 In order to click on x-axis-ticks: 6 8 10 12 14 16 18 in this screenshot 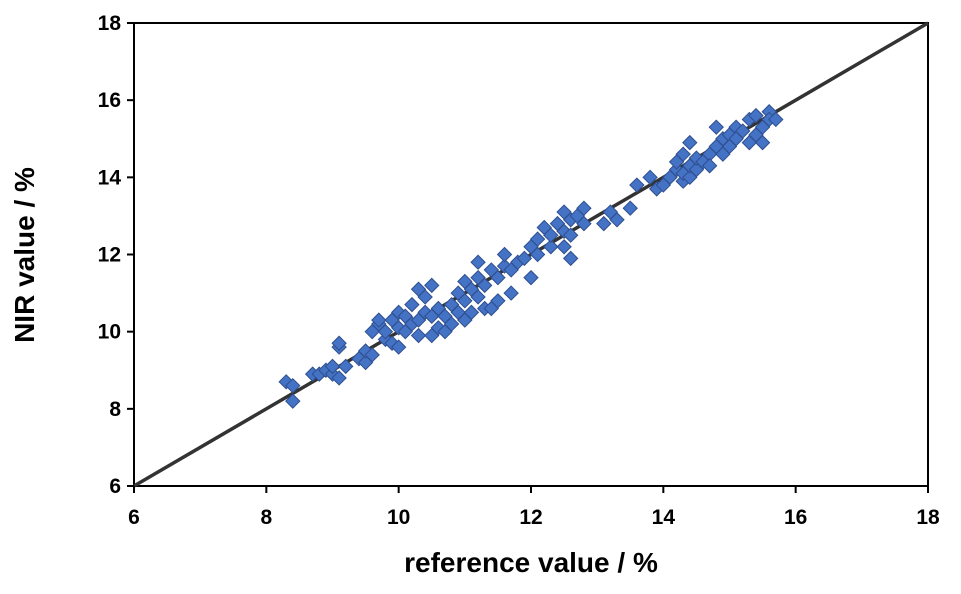, I will do `click(534, 507)`.